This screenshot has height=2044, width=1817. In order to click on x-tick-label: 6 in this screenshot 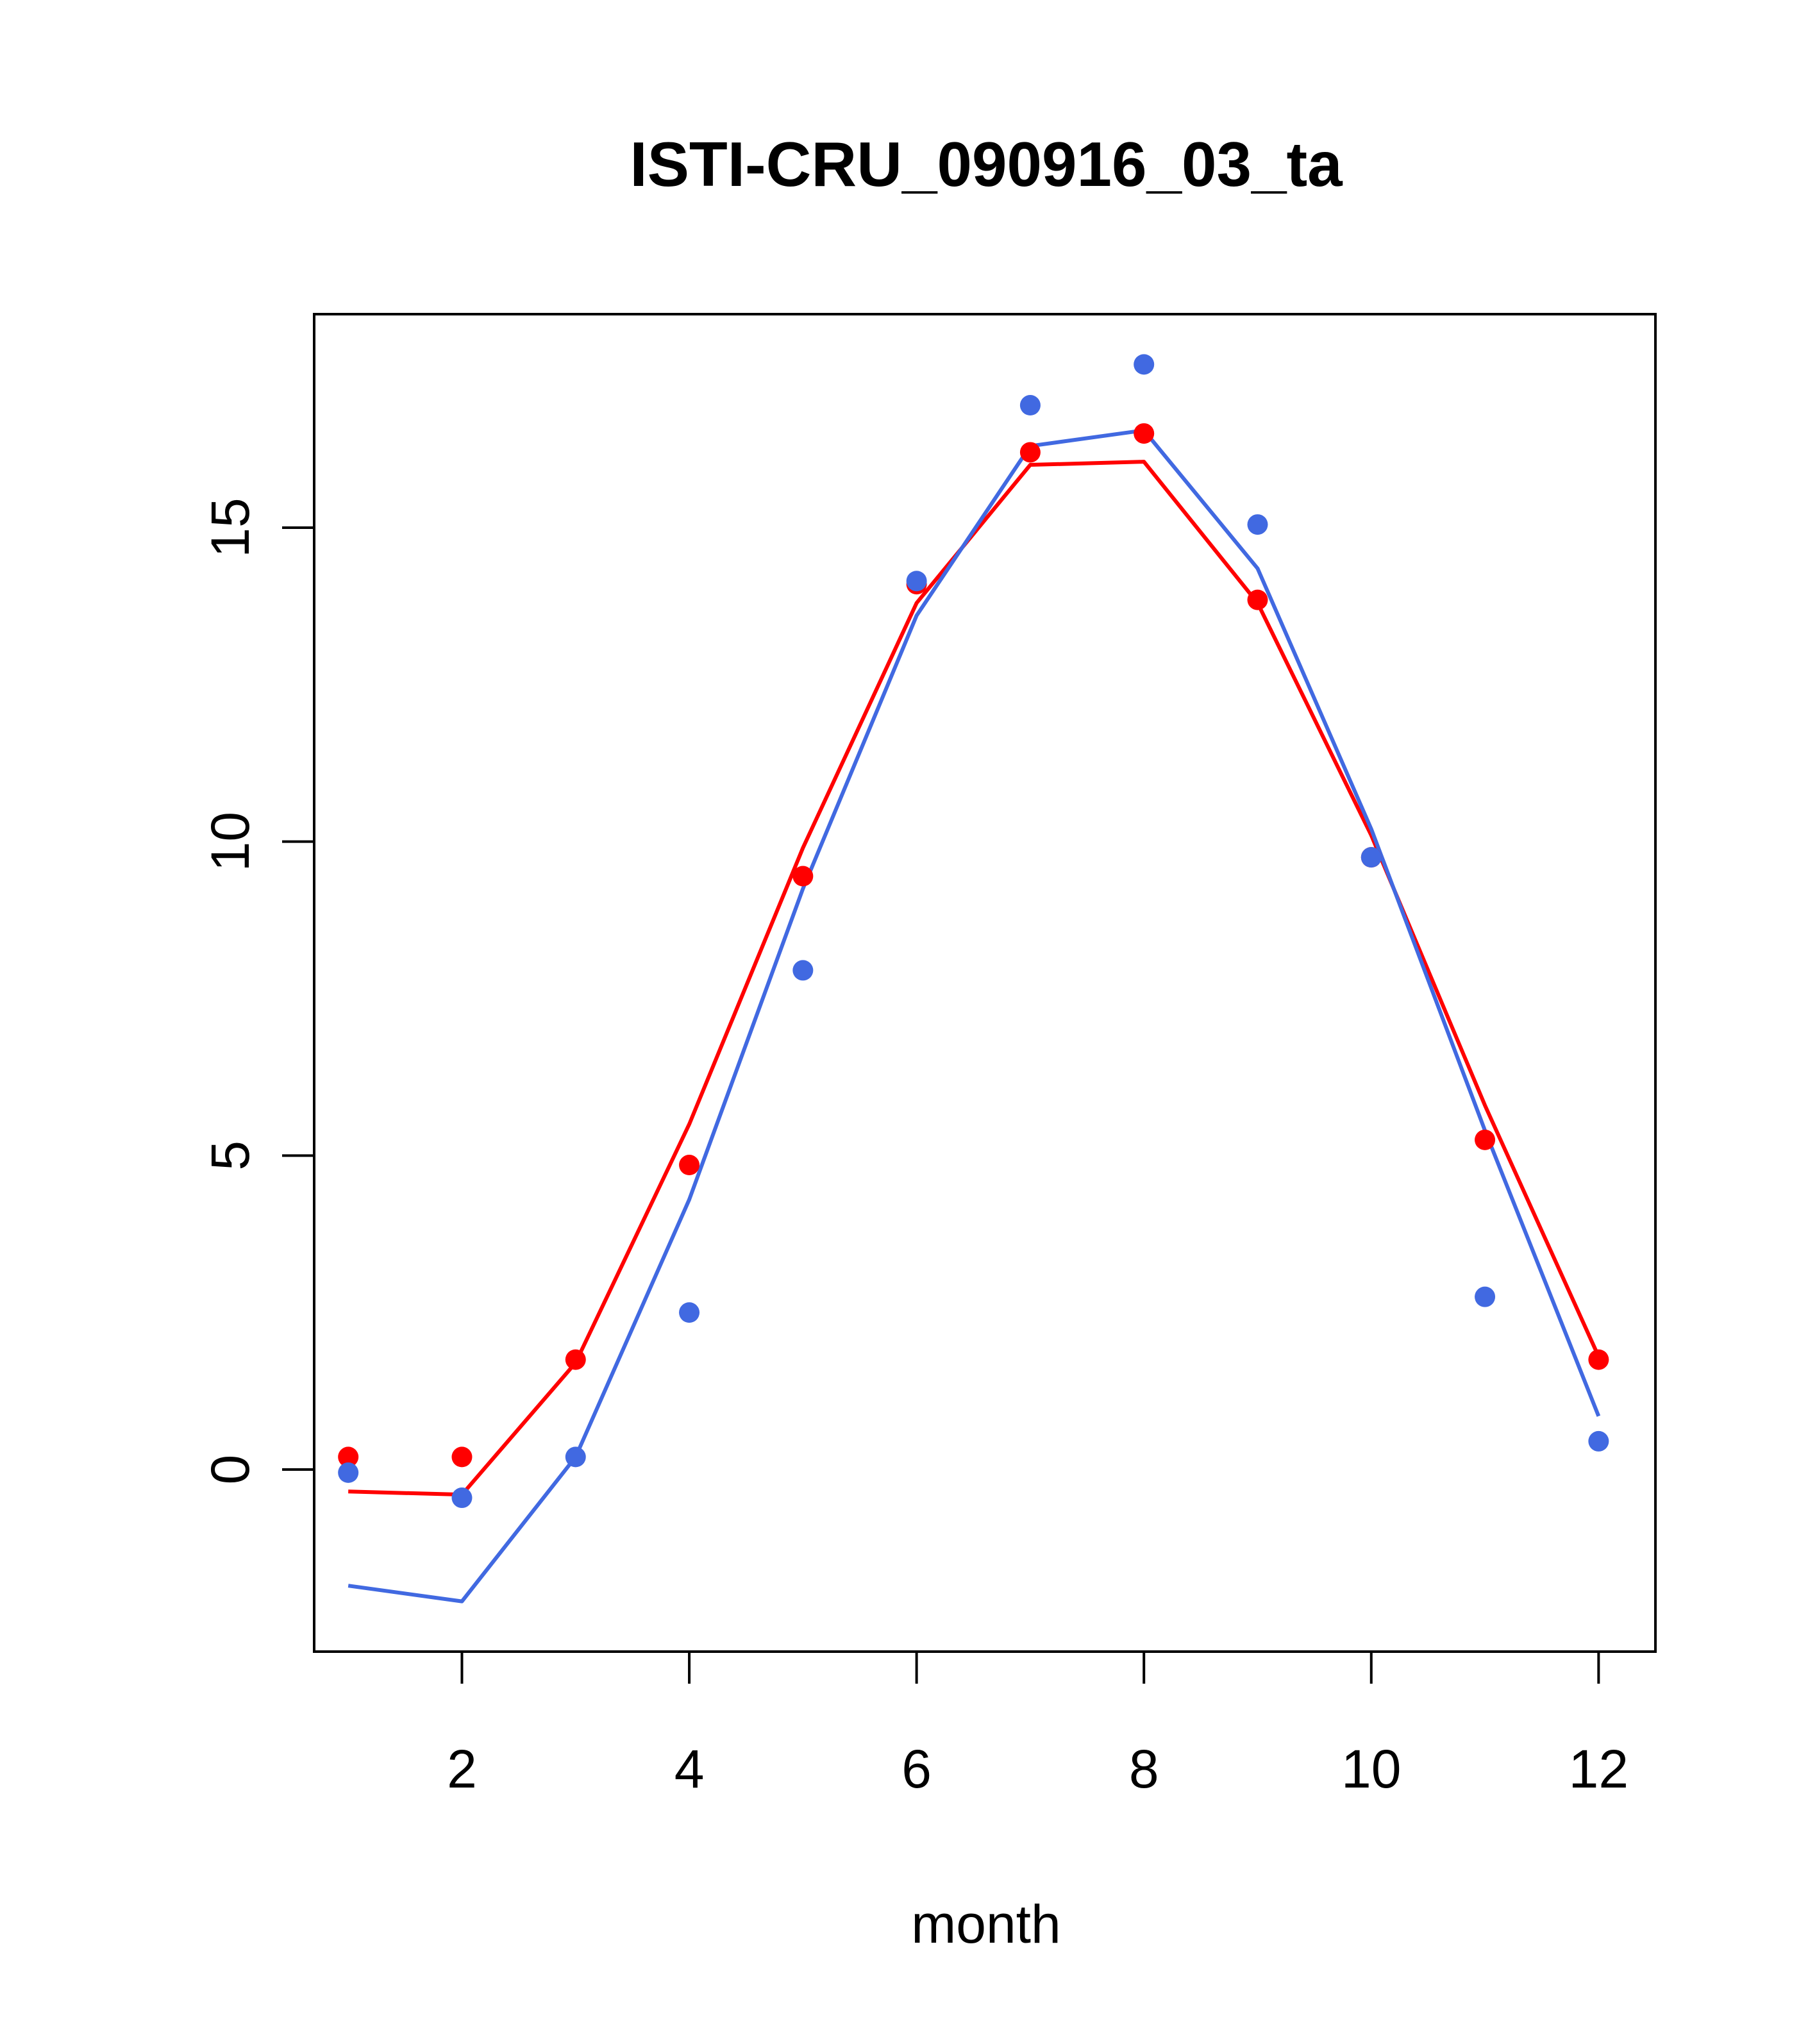, I will do `click(917, 1769)`.